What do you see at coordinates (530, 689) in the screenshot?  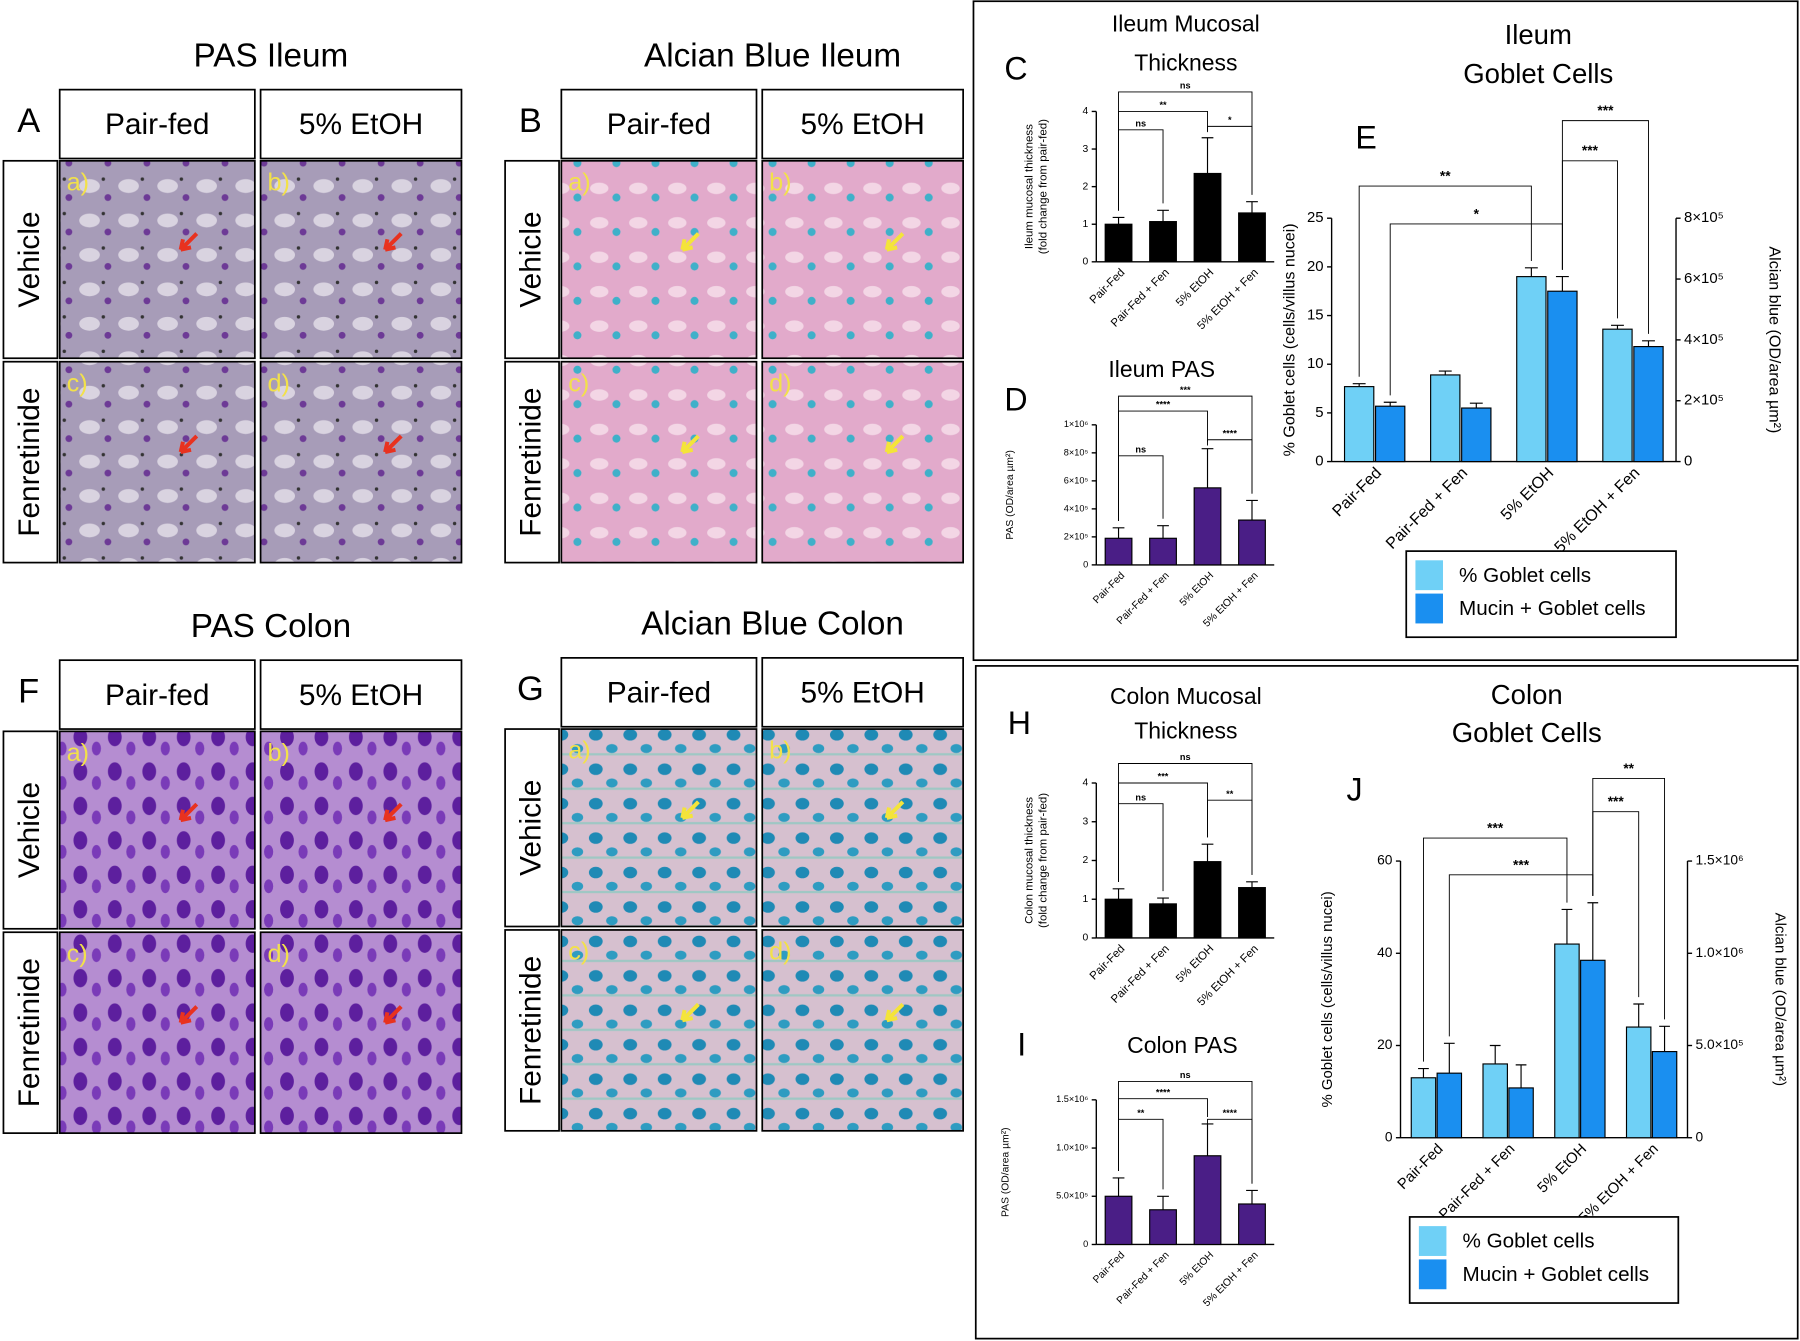 I see `panel-letter: G` at bounding box center [530, 689].